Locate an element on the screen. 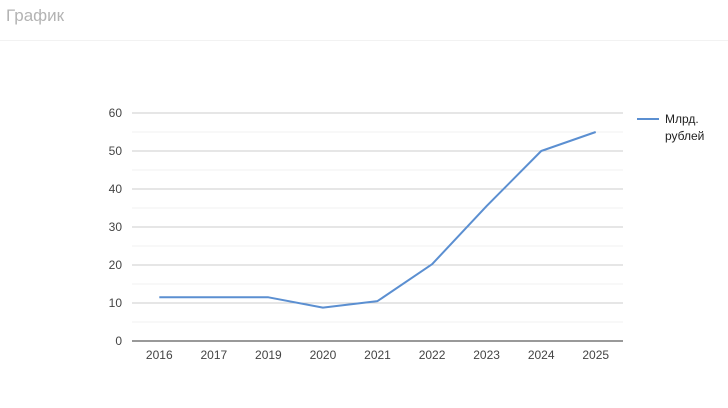 The image size is (728, 408). y-tick-label: 10 is located at coordinates (116, 303).